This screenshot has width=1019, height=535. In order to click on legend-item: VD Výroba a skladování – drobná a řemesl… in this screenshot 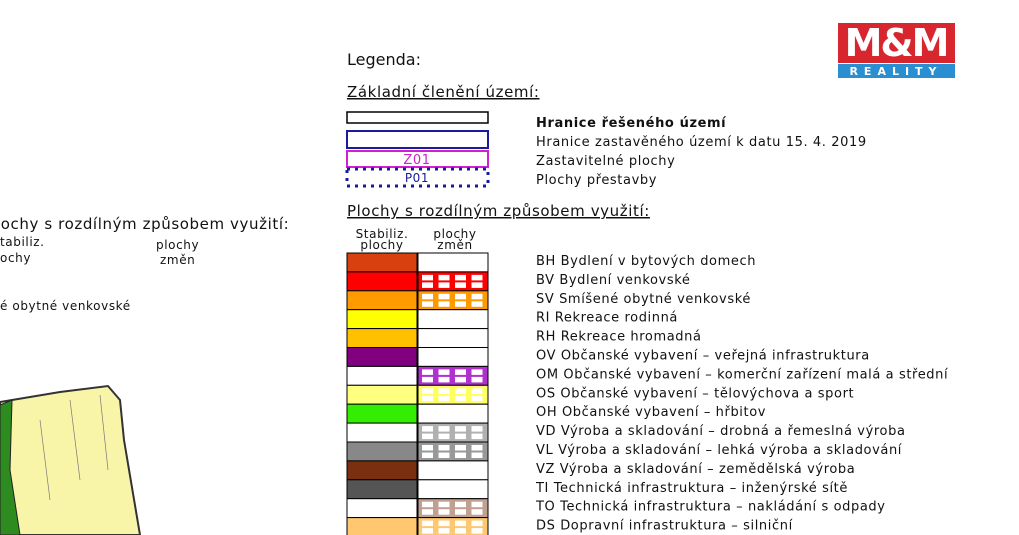, I will do `click(721, 431)`.